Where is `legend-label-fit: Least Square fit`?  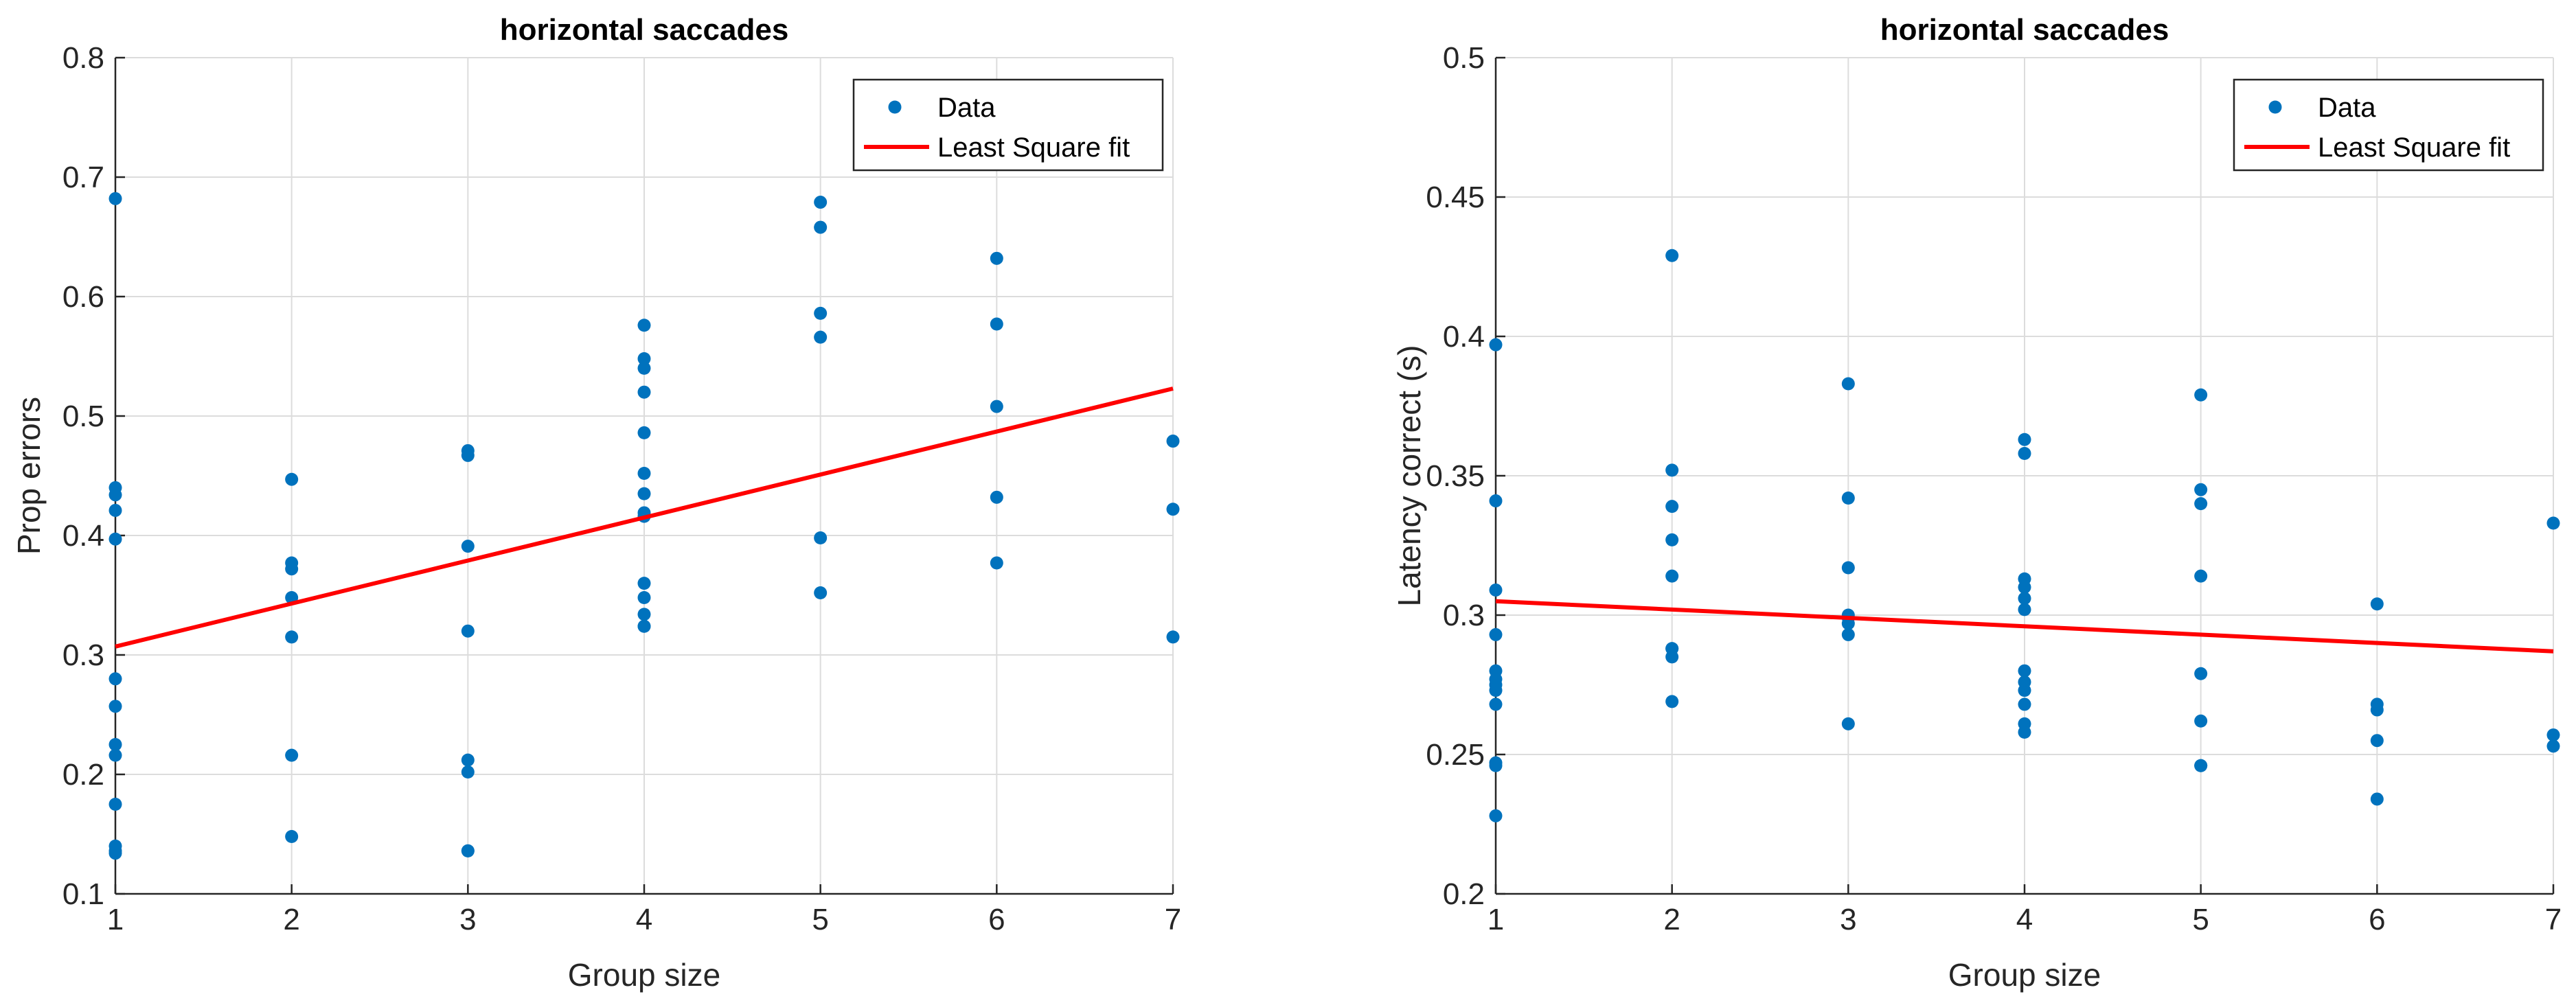
legend-label-fit: Least Square fit is located at coordinates (1033, 147).